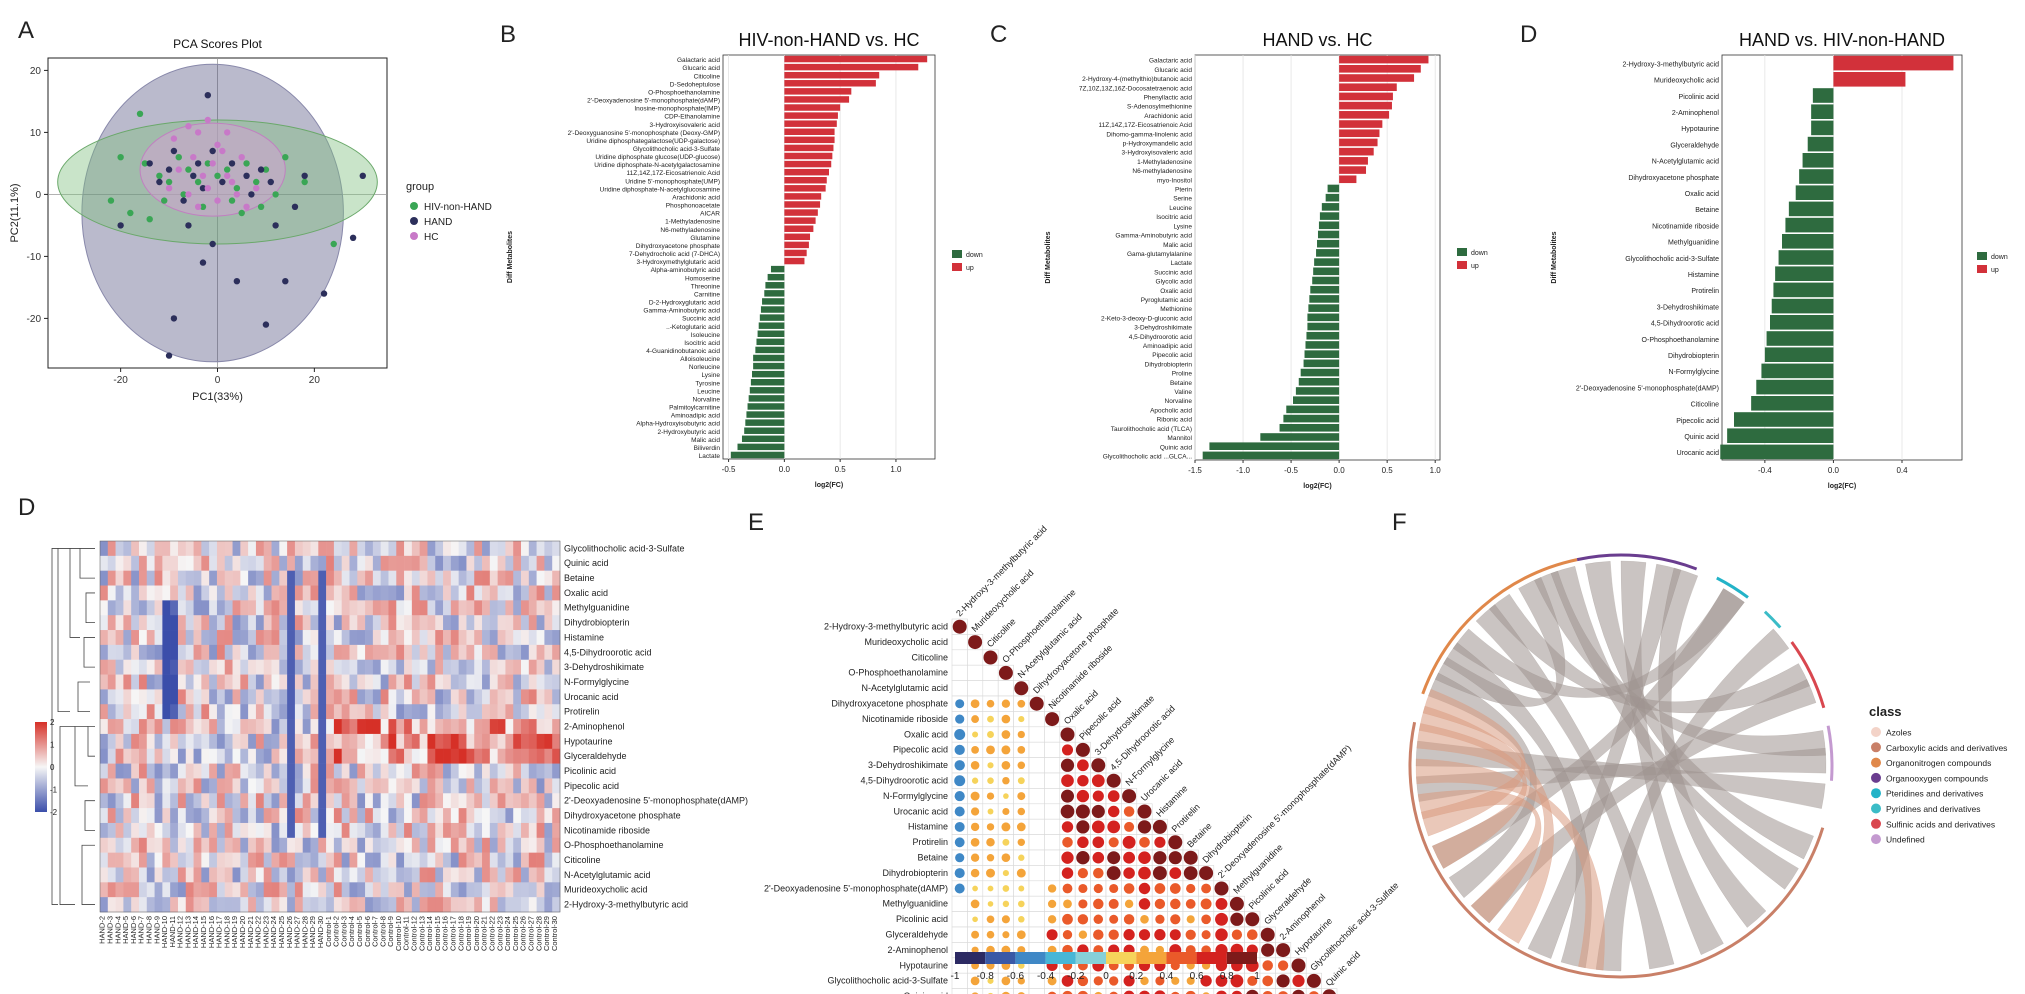 The height and width of the screenshot is (994, 2025). I want to click on fc_c-category-label-34: Proline, so click(1182, 374).